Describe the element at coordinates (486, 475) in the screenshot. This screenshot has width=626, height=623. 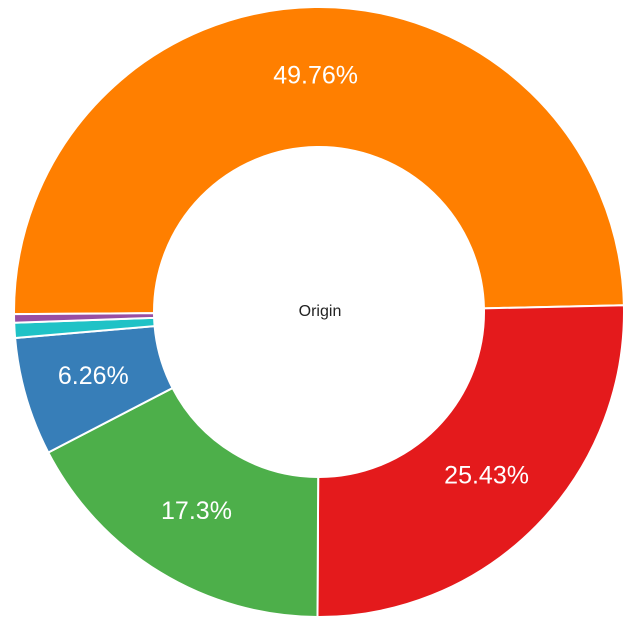
I see `slice-label: 25.43%` at that location.